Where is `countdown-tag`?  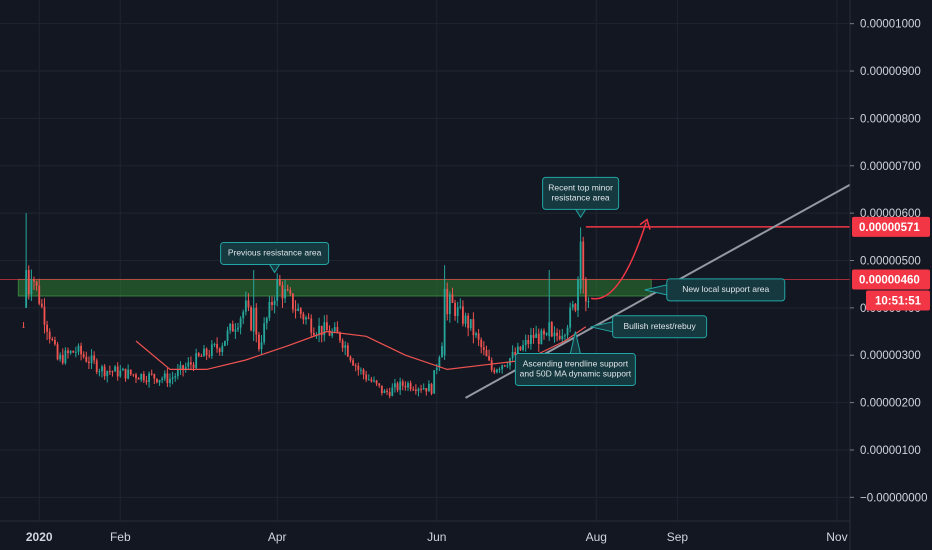
countdown-tag is located at coordinates (898, 300).